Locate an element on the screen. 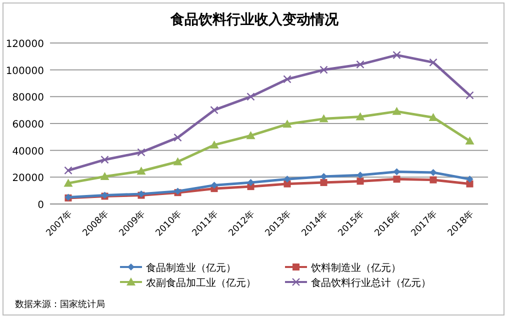 This screenshot has width=509, height=320. y-tick-label: 60000 is located at coordinates (28, 125).